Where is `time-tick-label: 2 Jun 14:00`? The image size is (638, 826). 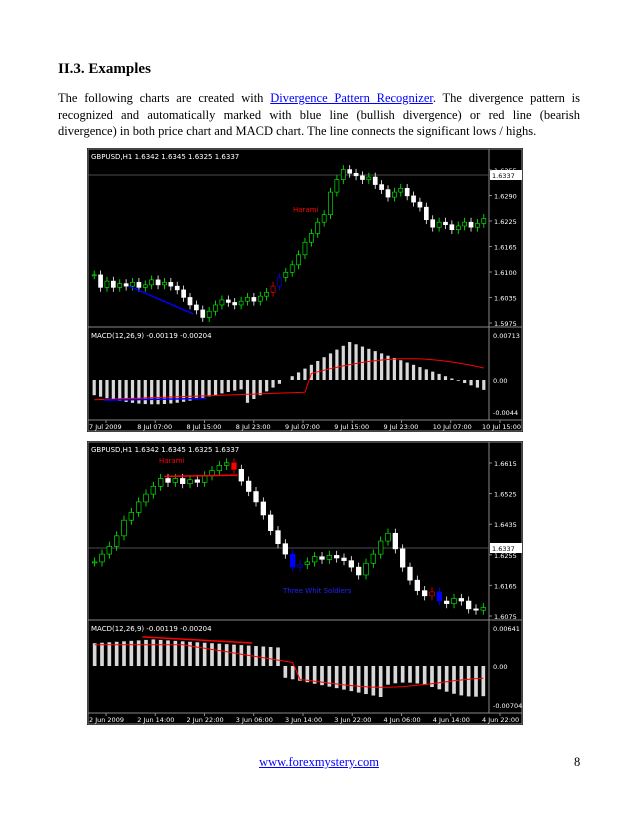
time-tick-label: 2 Jun 14:00 is located at coordinates (155, 720).